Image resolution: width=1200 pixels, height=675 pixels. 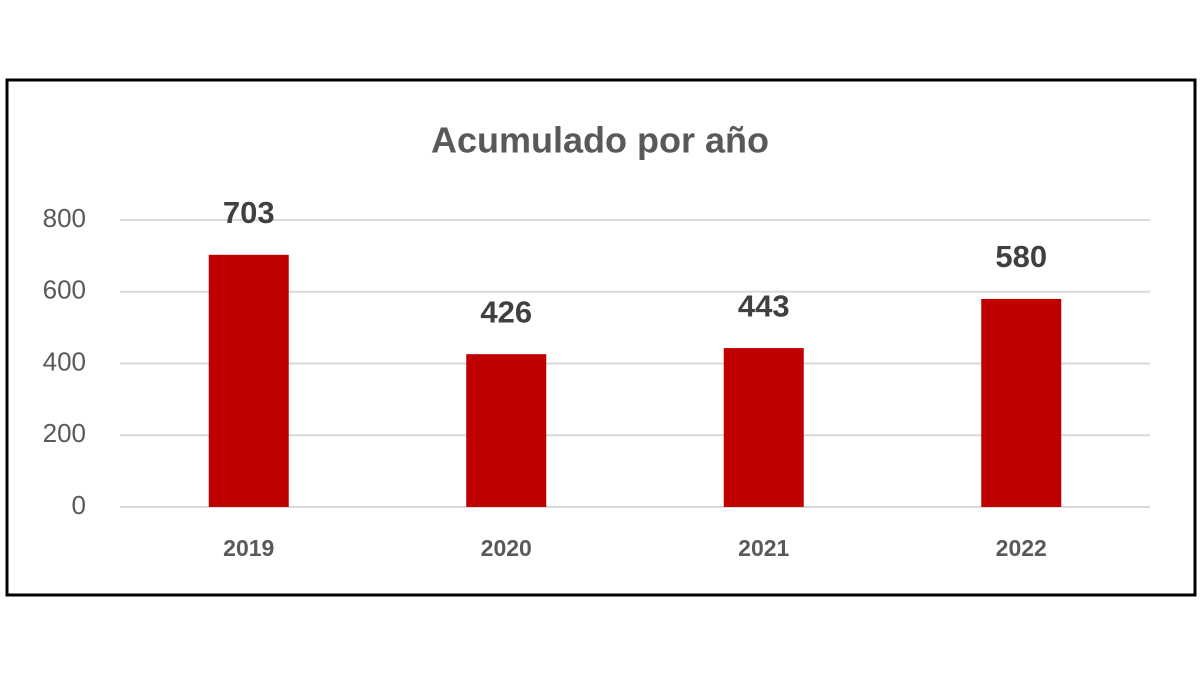 I want to click on x-tick-label: 2020, so click(x=506, y=548).